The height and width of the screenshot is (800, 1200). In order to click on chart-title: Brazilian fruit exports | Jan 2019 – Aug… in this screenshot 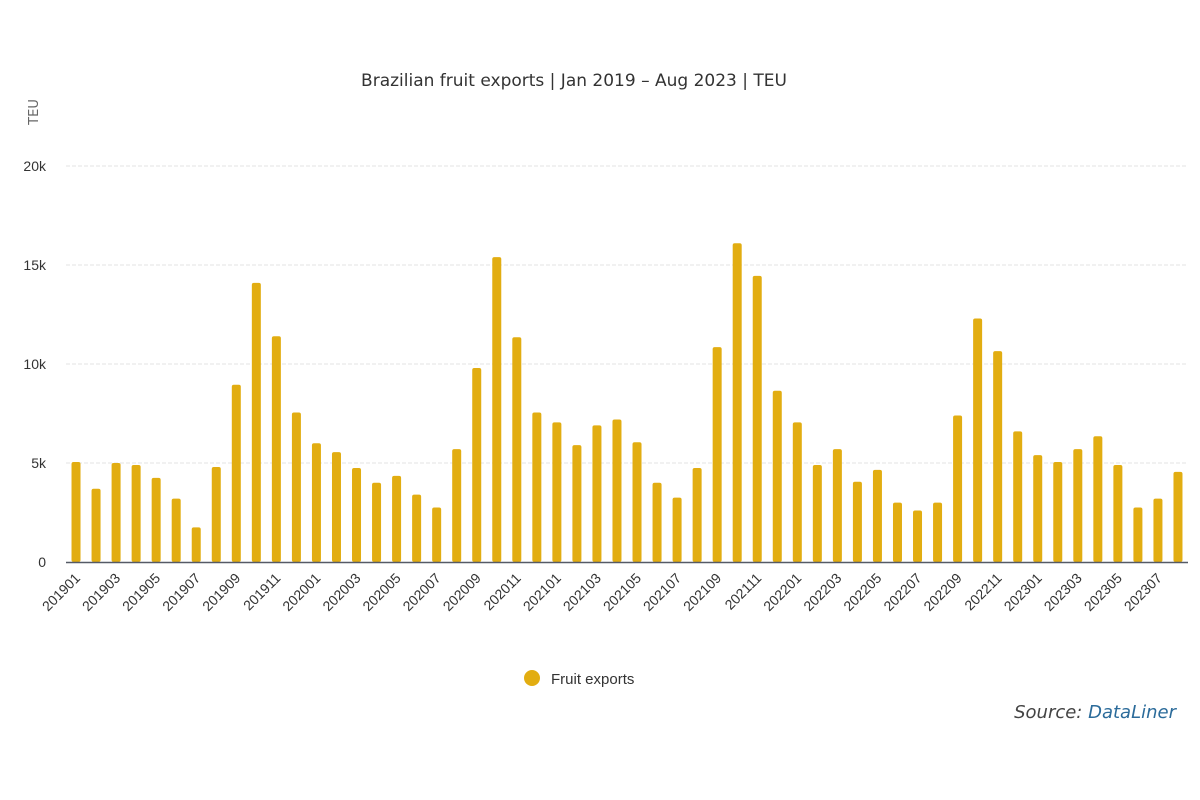, I will do `click(574, 81)`.